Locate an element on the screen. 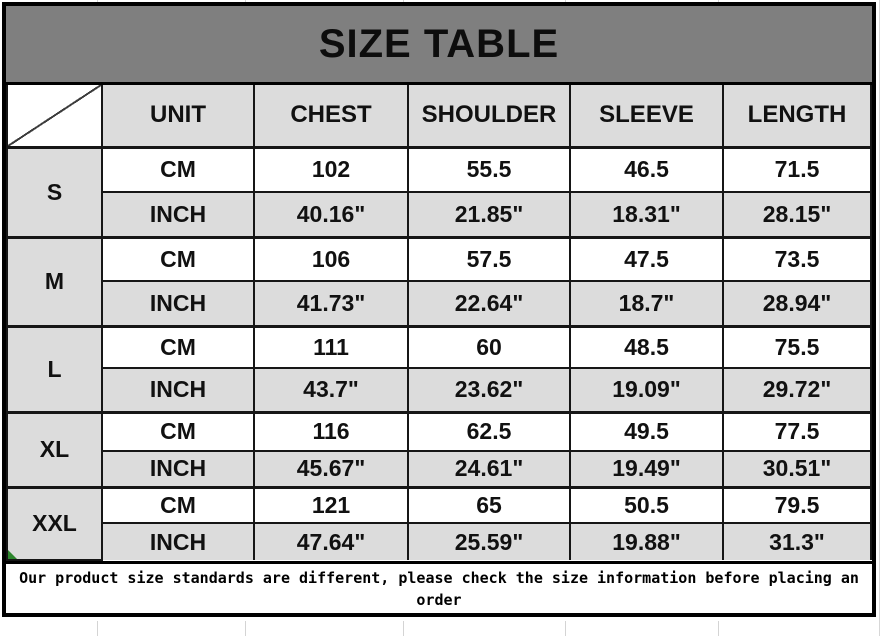 Image resolution: width=880 pixels, height=636 pixels. value-cell: 29.72" is located at coordinates (797, 390).